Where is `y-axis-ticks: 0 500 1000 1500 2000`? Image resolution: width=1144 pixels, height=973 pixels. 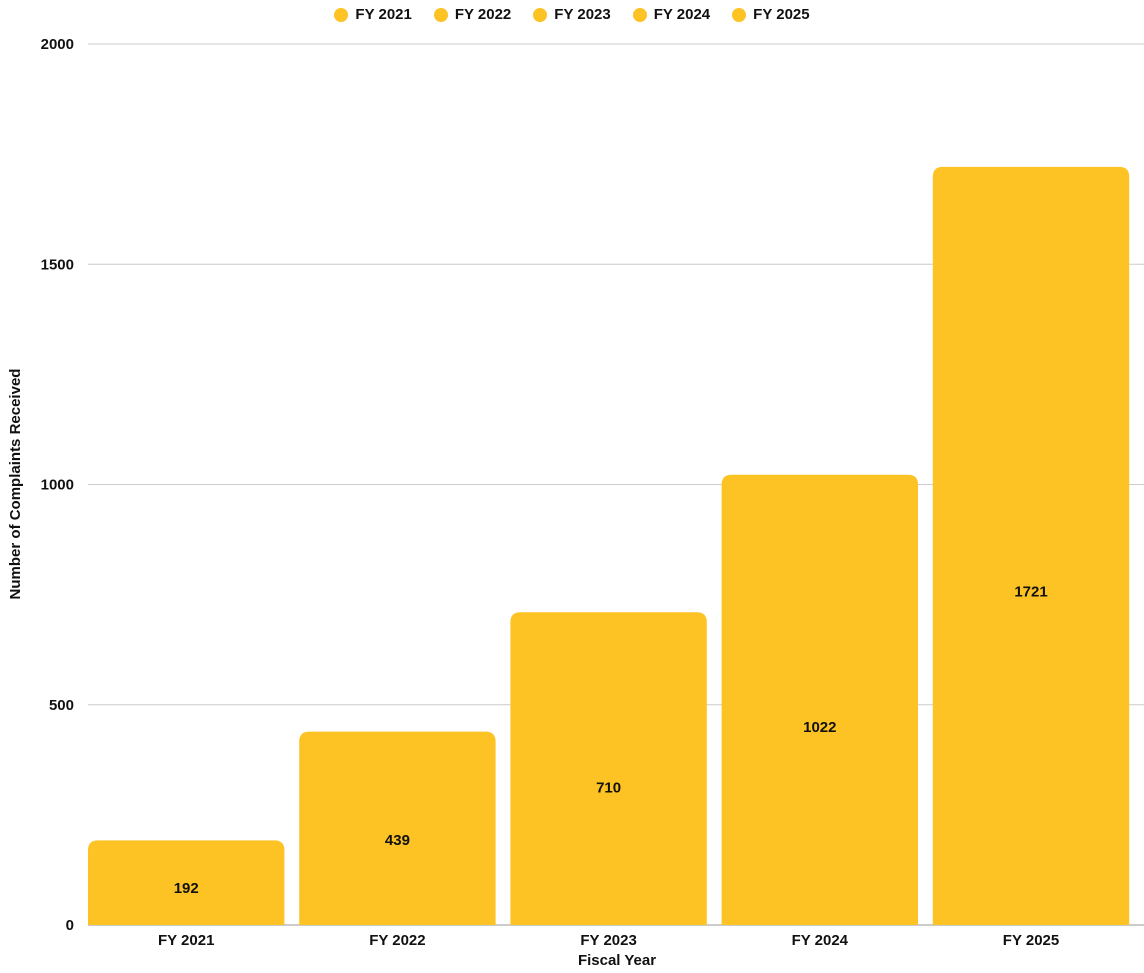
y-axis-ticks: 0 500 1000 1500 2000 is located at coordinates (57, 485).